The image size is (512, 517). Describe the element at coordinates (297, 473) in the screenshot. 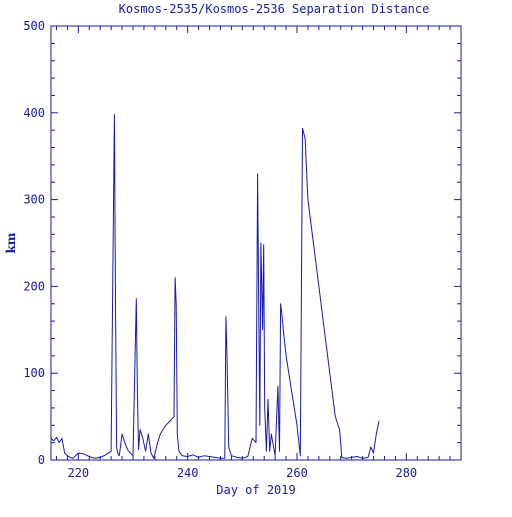

I see `x-tick-label: 260` at that location.